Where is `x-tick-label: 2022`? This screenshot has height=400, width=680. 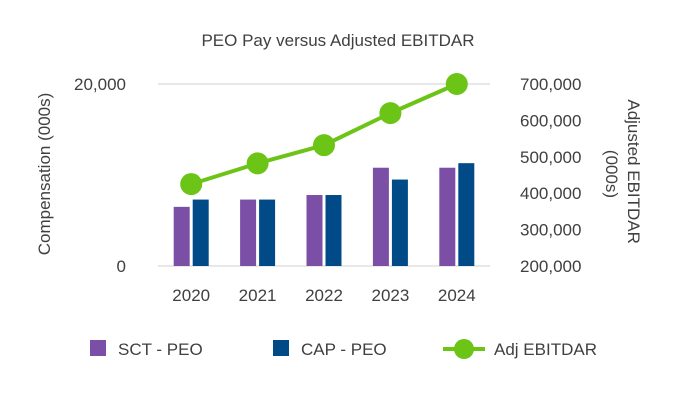
x-tick-label: 2022 is located at coordinates (324, 295).